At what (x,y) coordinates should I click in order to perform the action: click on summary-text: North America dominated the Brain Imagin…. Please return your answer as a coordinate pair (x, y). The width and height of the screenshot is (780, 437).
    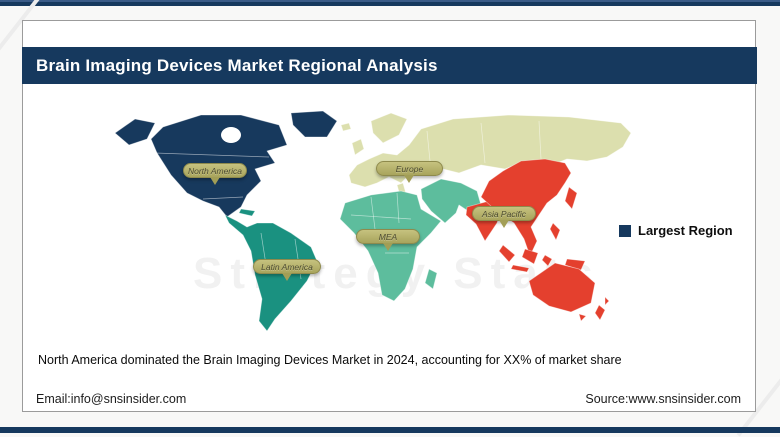
    Looking at the image, I should click on (330, 360).